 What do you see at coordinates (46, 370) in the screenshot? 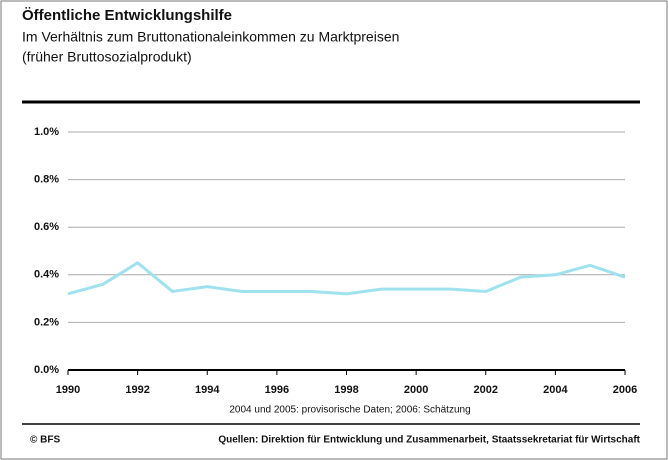
I see `y-tick-label: 0.0%` at bounding box center [46, 370].